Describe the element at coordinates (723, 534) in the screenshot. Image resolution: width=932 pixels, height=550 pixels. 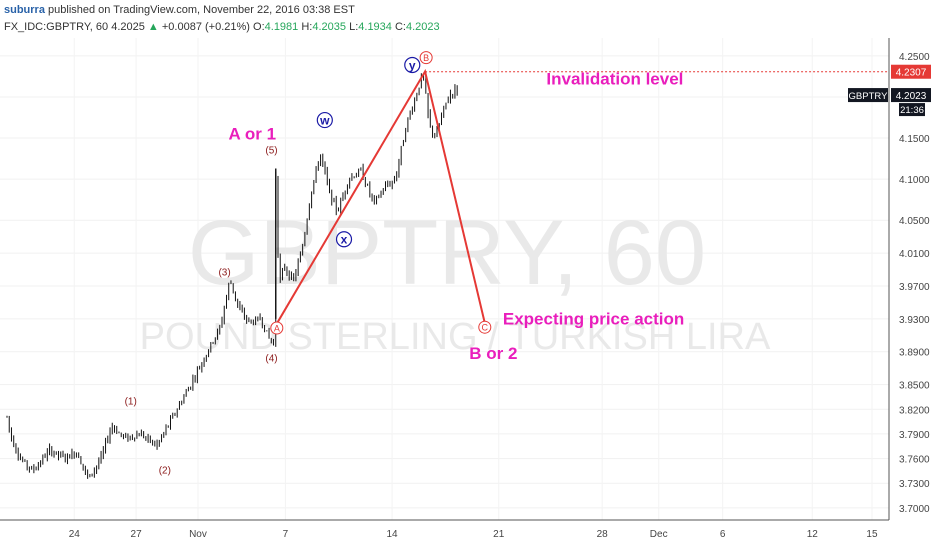
I see `x-tick-label: 6` at that location.